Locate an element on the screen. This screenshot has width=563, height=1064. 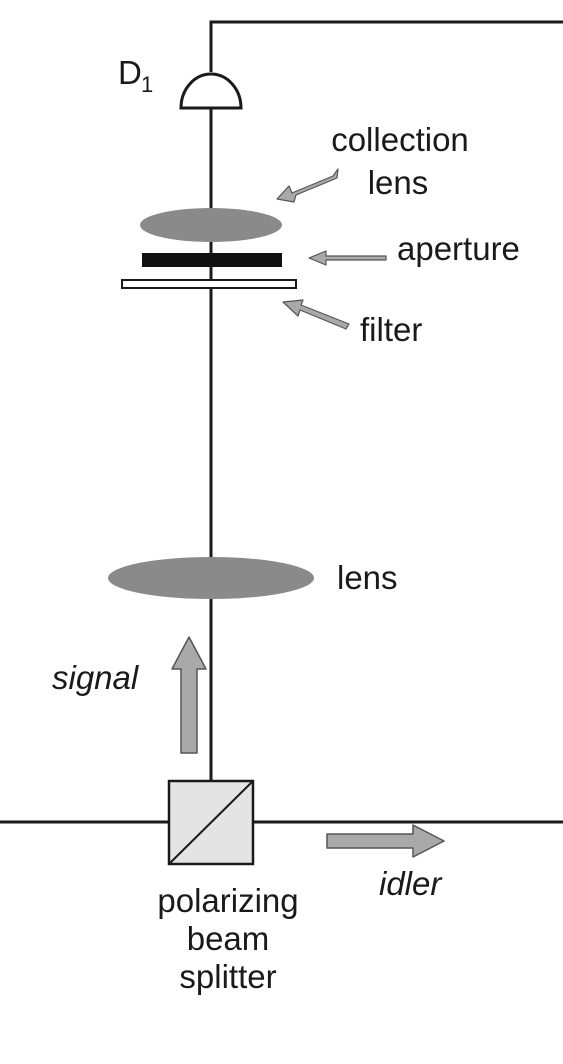
pbs-label-line1: polarizing is located at coordinates (227, 900).